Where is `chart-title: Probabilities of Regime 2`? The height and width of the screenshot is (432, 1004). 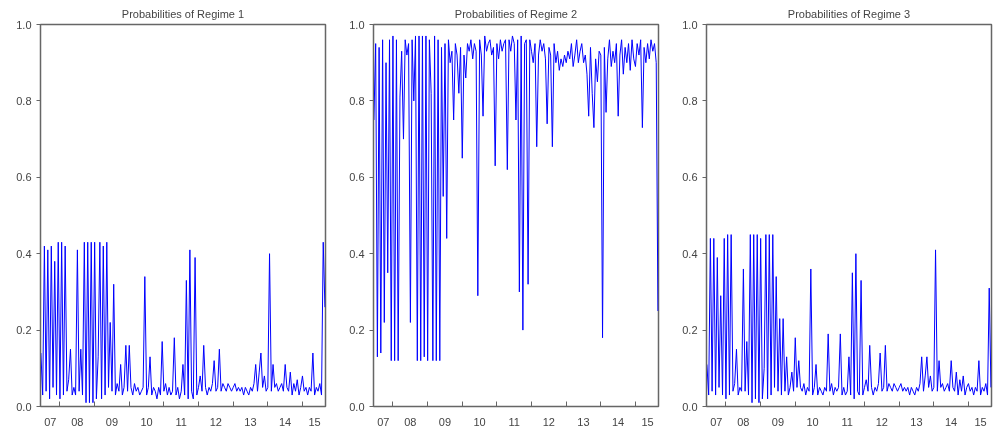 chart-title: Probabilities of Regime 2 is located at coordinates (516, 13).